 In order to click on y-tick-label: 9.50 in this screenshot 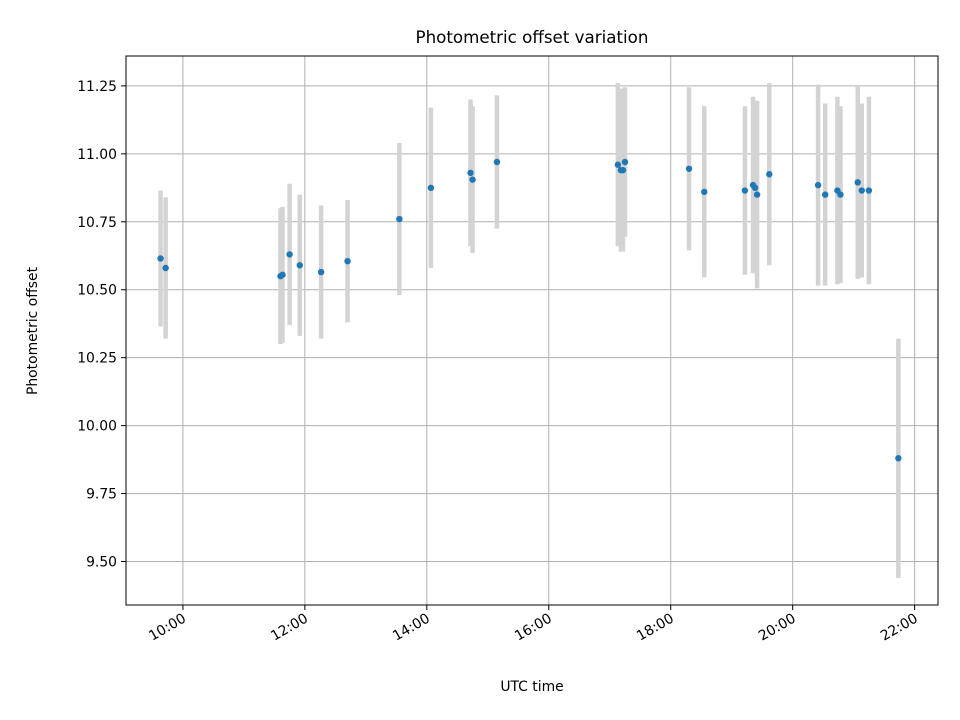, I will do `click(101, 563)`.